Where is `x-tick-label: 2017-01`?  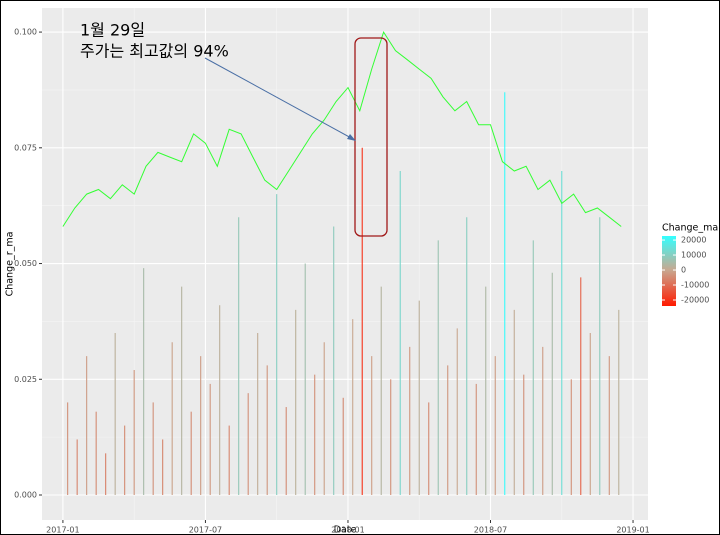 x-tick-label: 2017-01 is located at coordinates (62, 530).